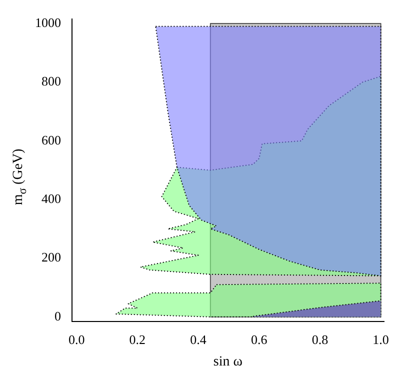  I want to click on x-axis-title: sin ω, so click(227, 362).